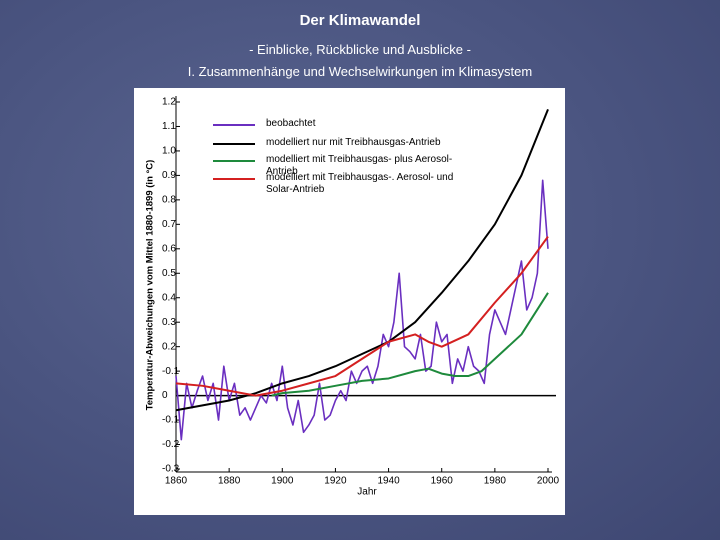  What do you see at coordinates (171, 444) in the screenshot?
I see `y-tick-label: -0.2` at bounding box center [171, 444].